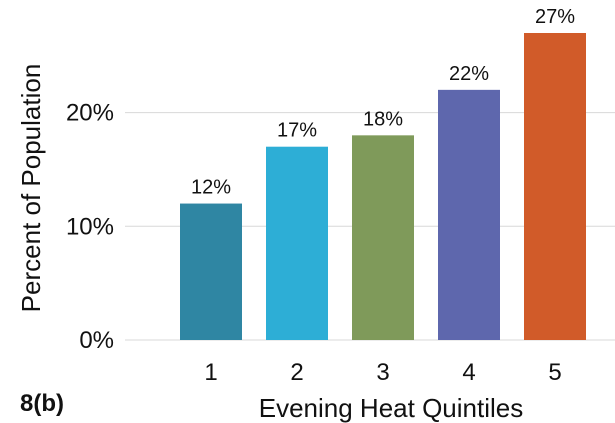 This screenshot has height=423, width=615. What do you see at coordinates (210, 372) in the screenshot?
I see `x-tick-label: 1` at bounding box center [210, 372].